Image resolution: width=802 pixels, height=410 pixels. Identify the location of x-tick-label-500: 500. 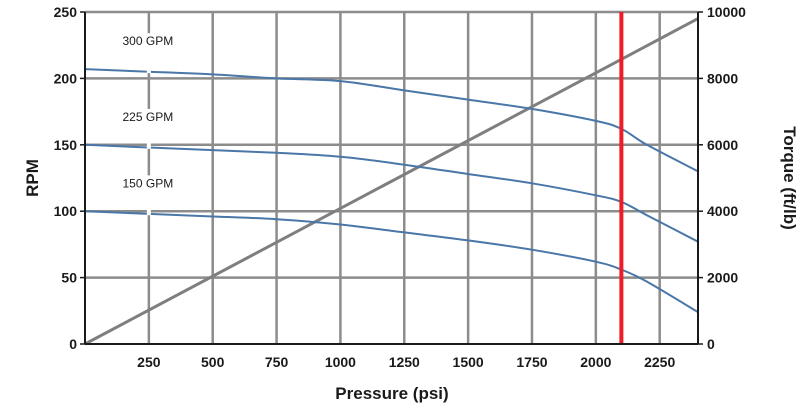
(213, 362).